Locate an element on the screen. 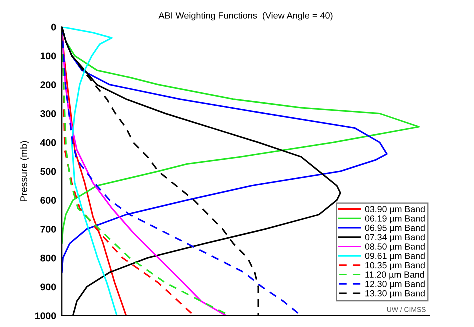 The image size is (474, 327). legend-label: 13.30 µm Band is located at coordinates (395, 294).